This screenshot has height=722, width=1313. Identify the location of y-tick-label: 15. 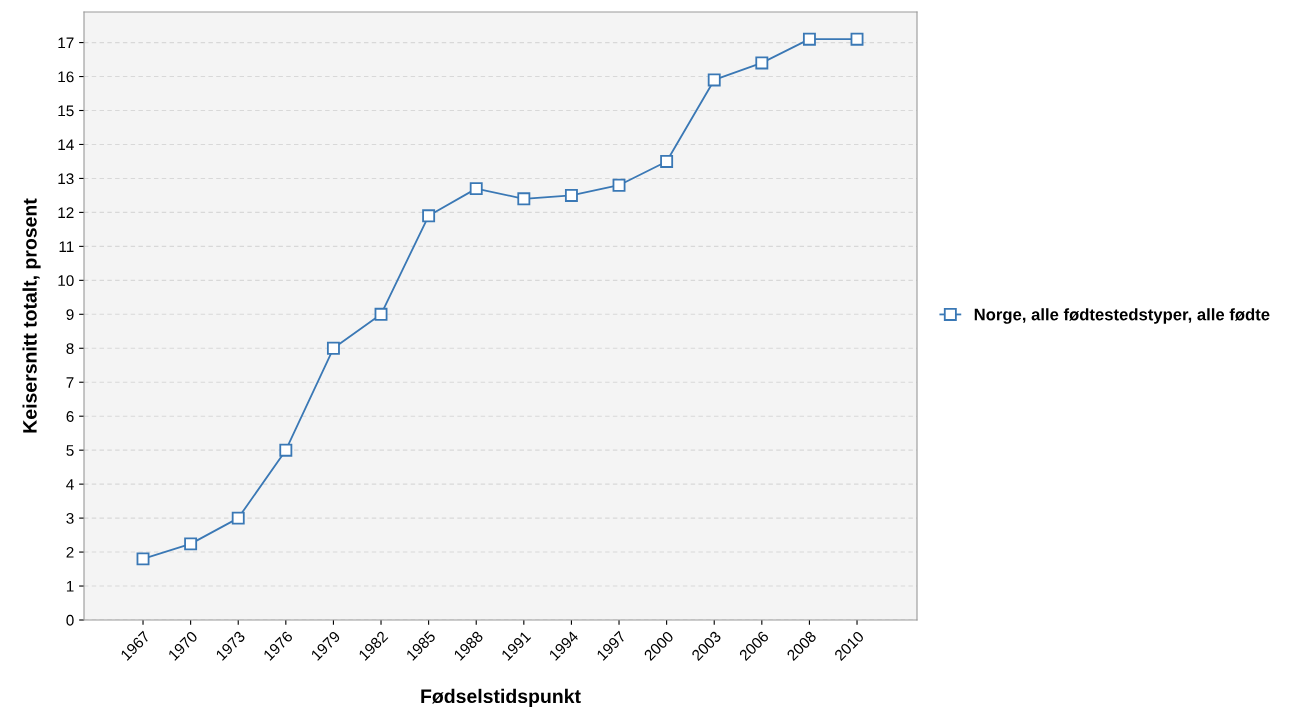
(66, 111).